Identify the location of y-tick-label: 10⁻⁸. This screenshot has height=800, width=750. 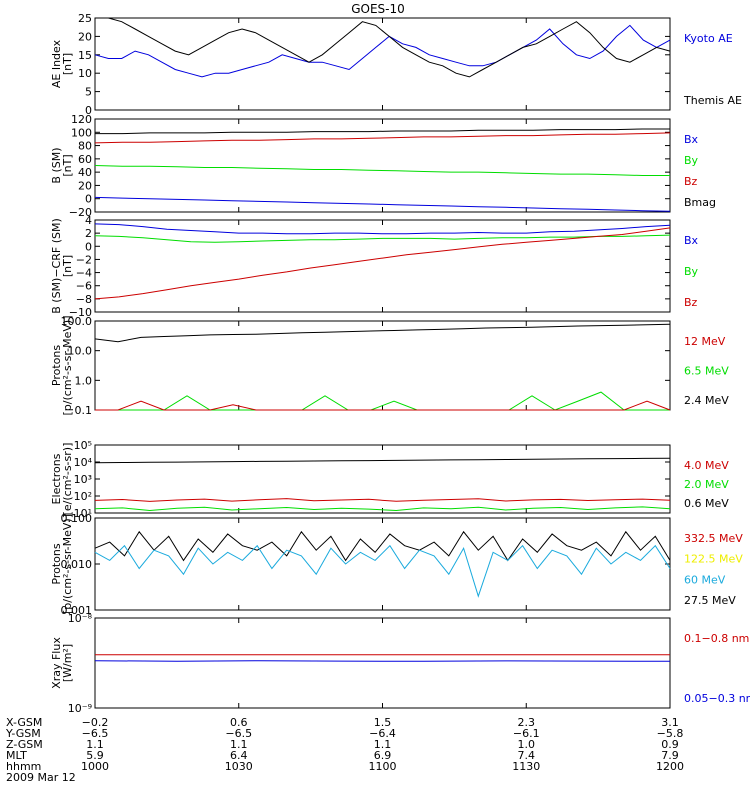
(80, 618).